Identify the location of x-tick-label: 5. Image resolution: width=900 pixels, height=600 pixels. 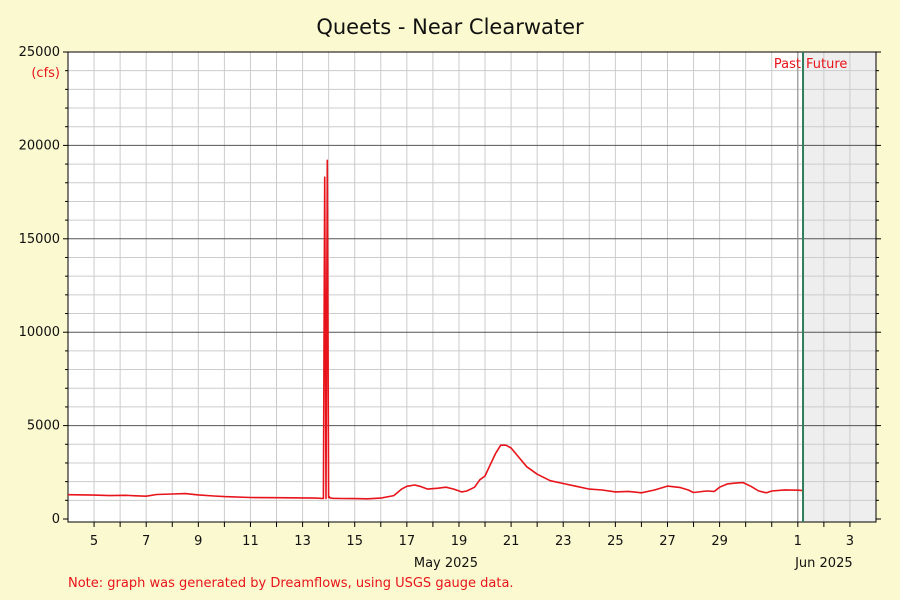
(94, 541).